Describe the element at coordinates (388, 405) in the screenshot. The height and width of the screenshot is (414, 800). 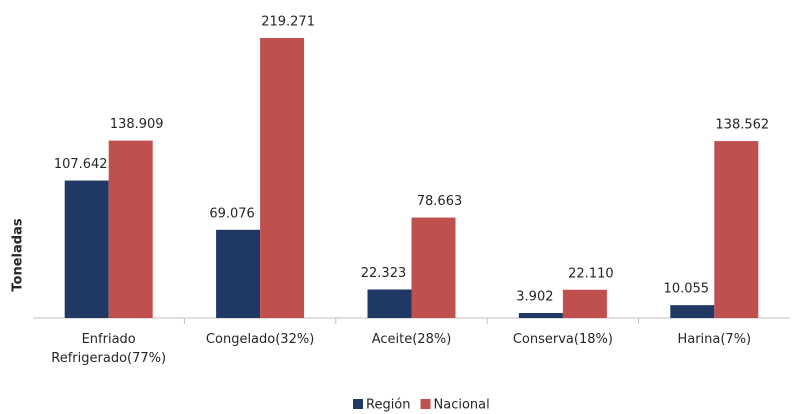
I see `legend-label: Región` at that location.